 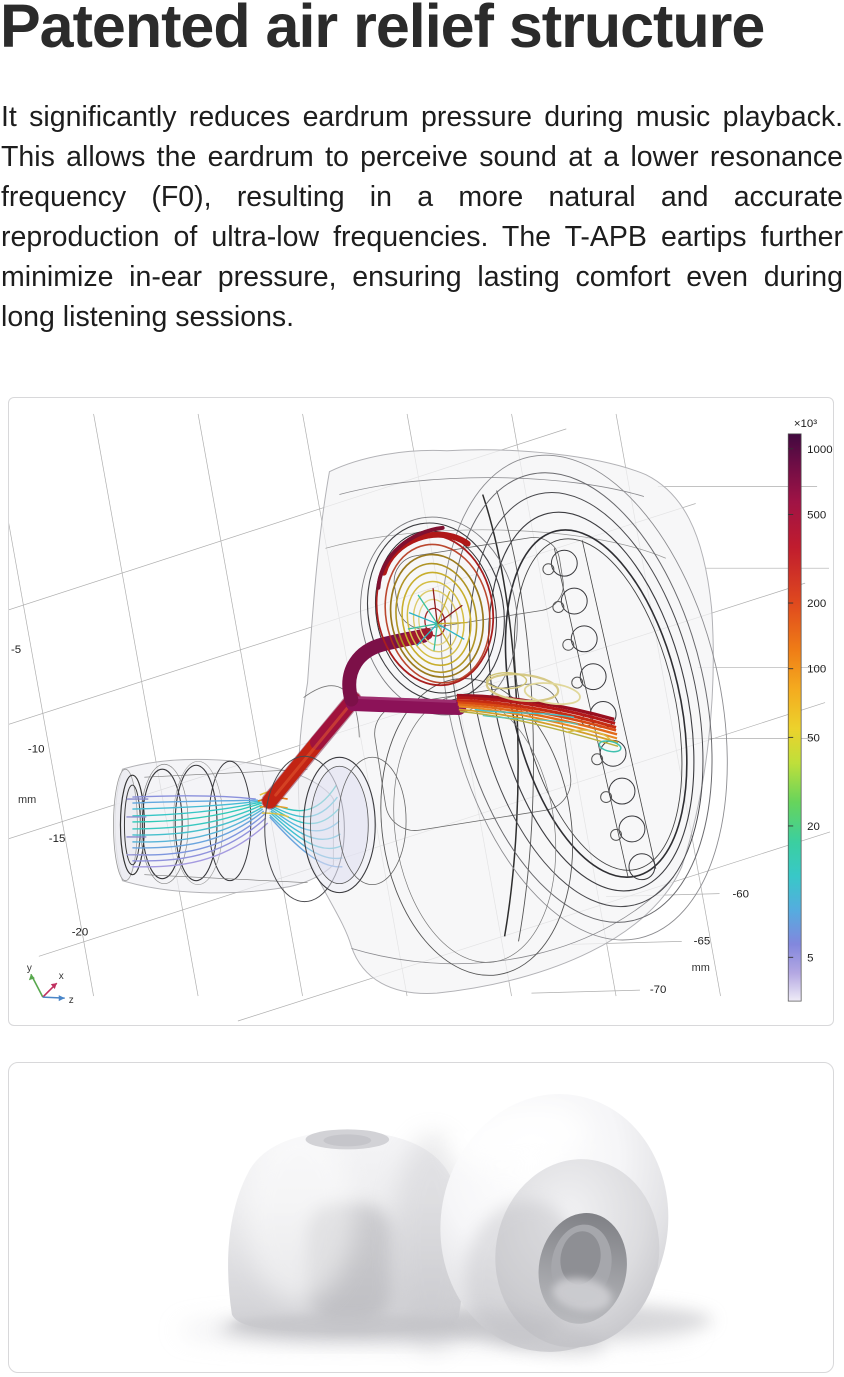 I want to click on colorbar-tick: 500, so click(x=816, y=515).